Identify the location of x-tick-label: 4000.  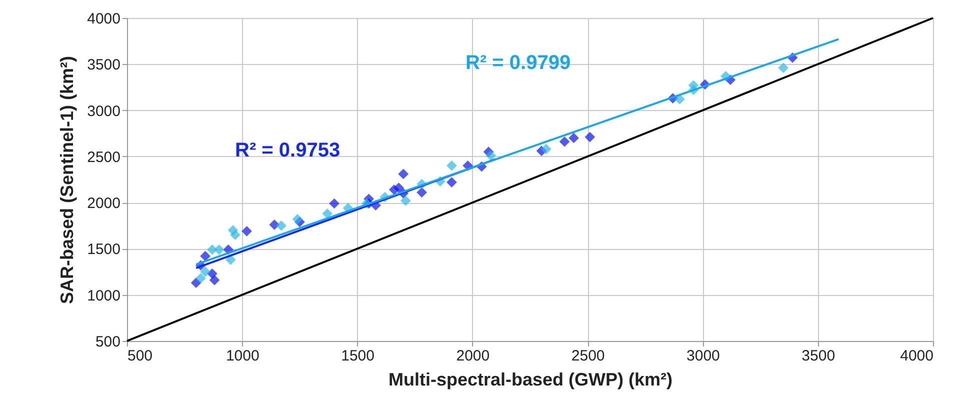
(917, 356).